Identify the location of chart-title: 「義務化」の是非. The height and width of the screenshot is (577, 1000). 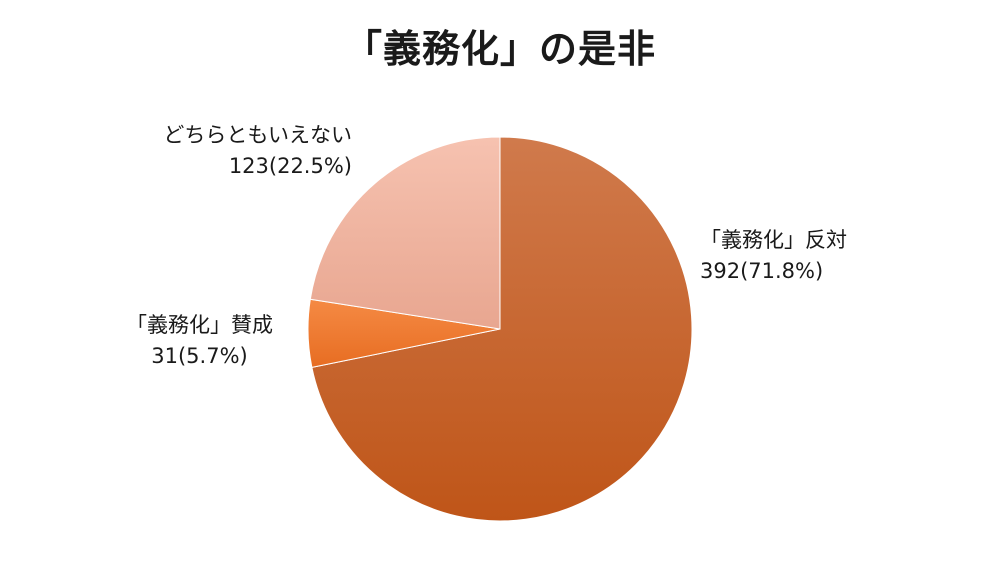
(499, 49).